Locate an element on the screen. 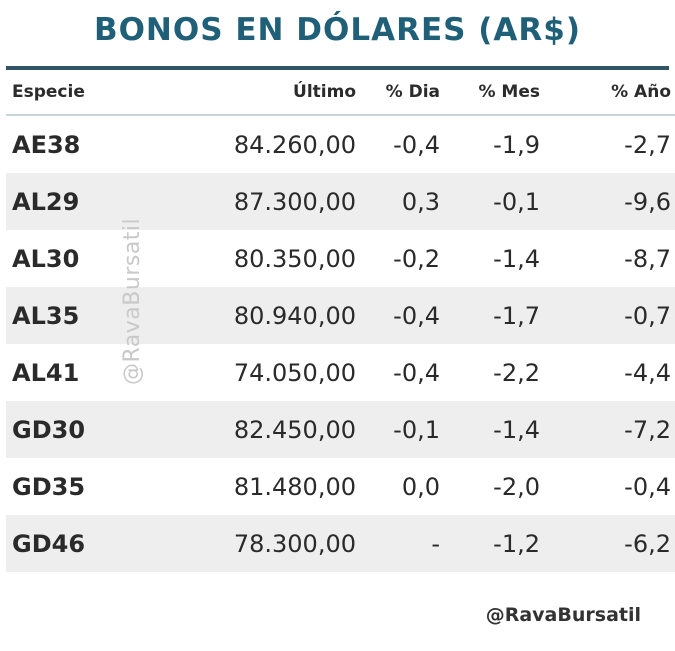 Image resolution: width=675 pixels, height=651 pixels. table-row: GD35 81.480,00 0,0 -2,0 -0,4 is located at coordinates (340, 486).